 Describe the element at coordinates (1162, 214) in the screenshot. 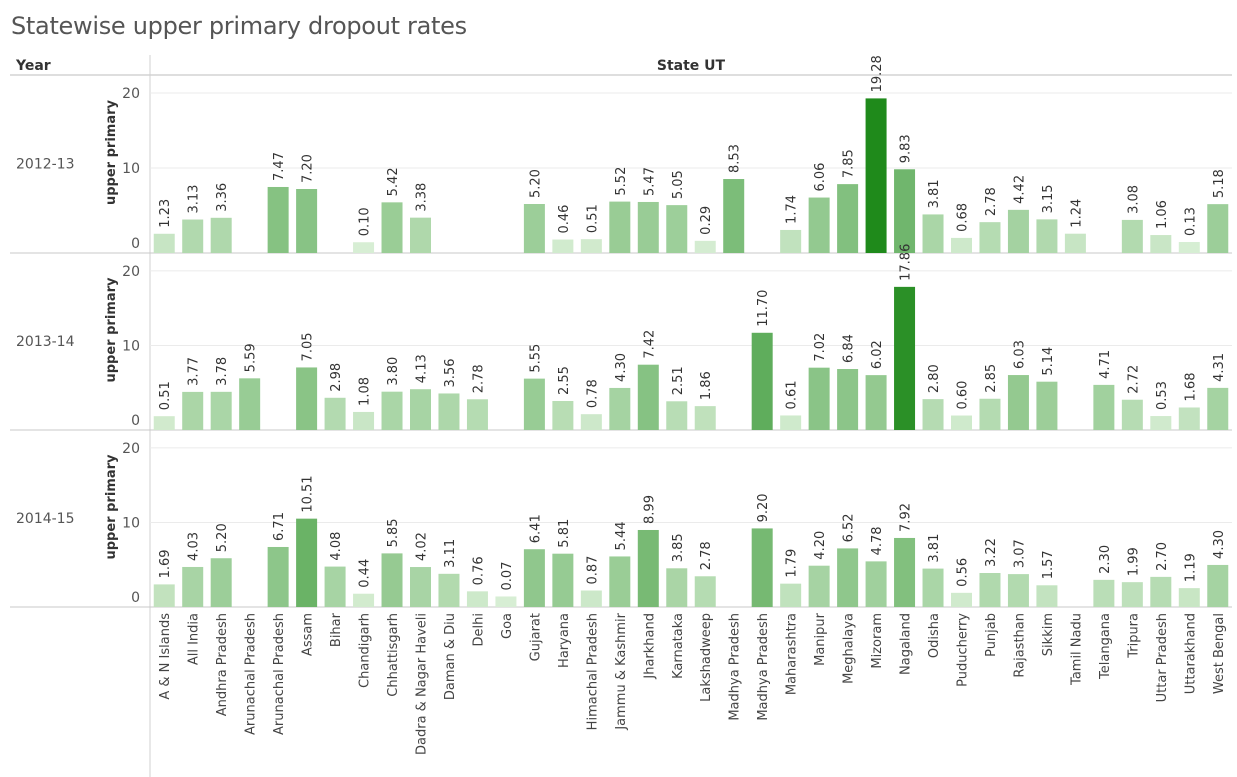

I see `data-label: 1.06` at that location.